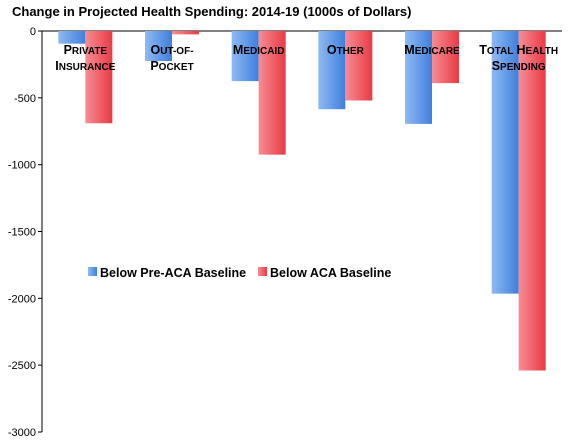  Describe the element at coordinates (25, 99) in the screenshot. I see `y-tick-label: -500` at that location.